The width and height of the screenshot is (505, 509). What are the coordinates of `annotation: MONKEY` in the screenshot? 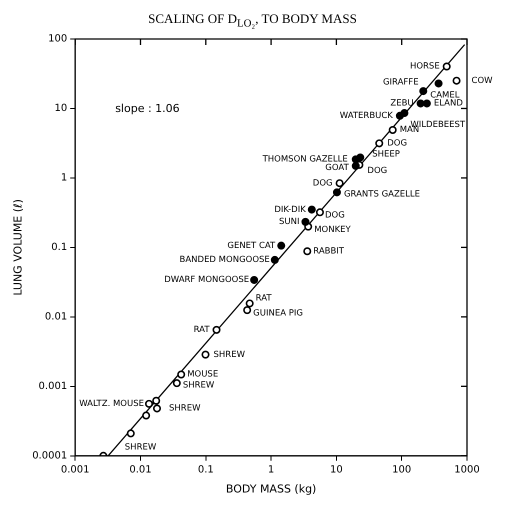 It's located at (333, 229).